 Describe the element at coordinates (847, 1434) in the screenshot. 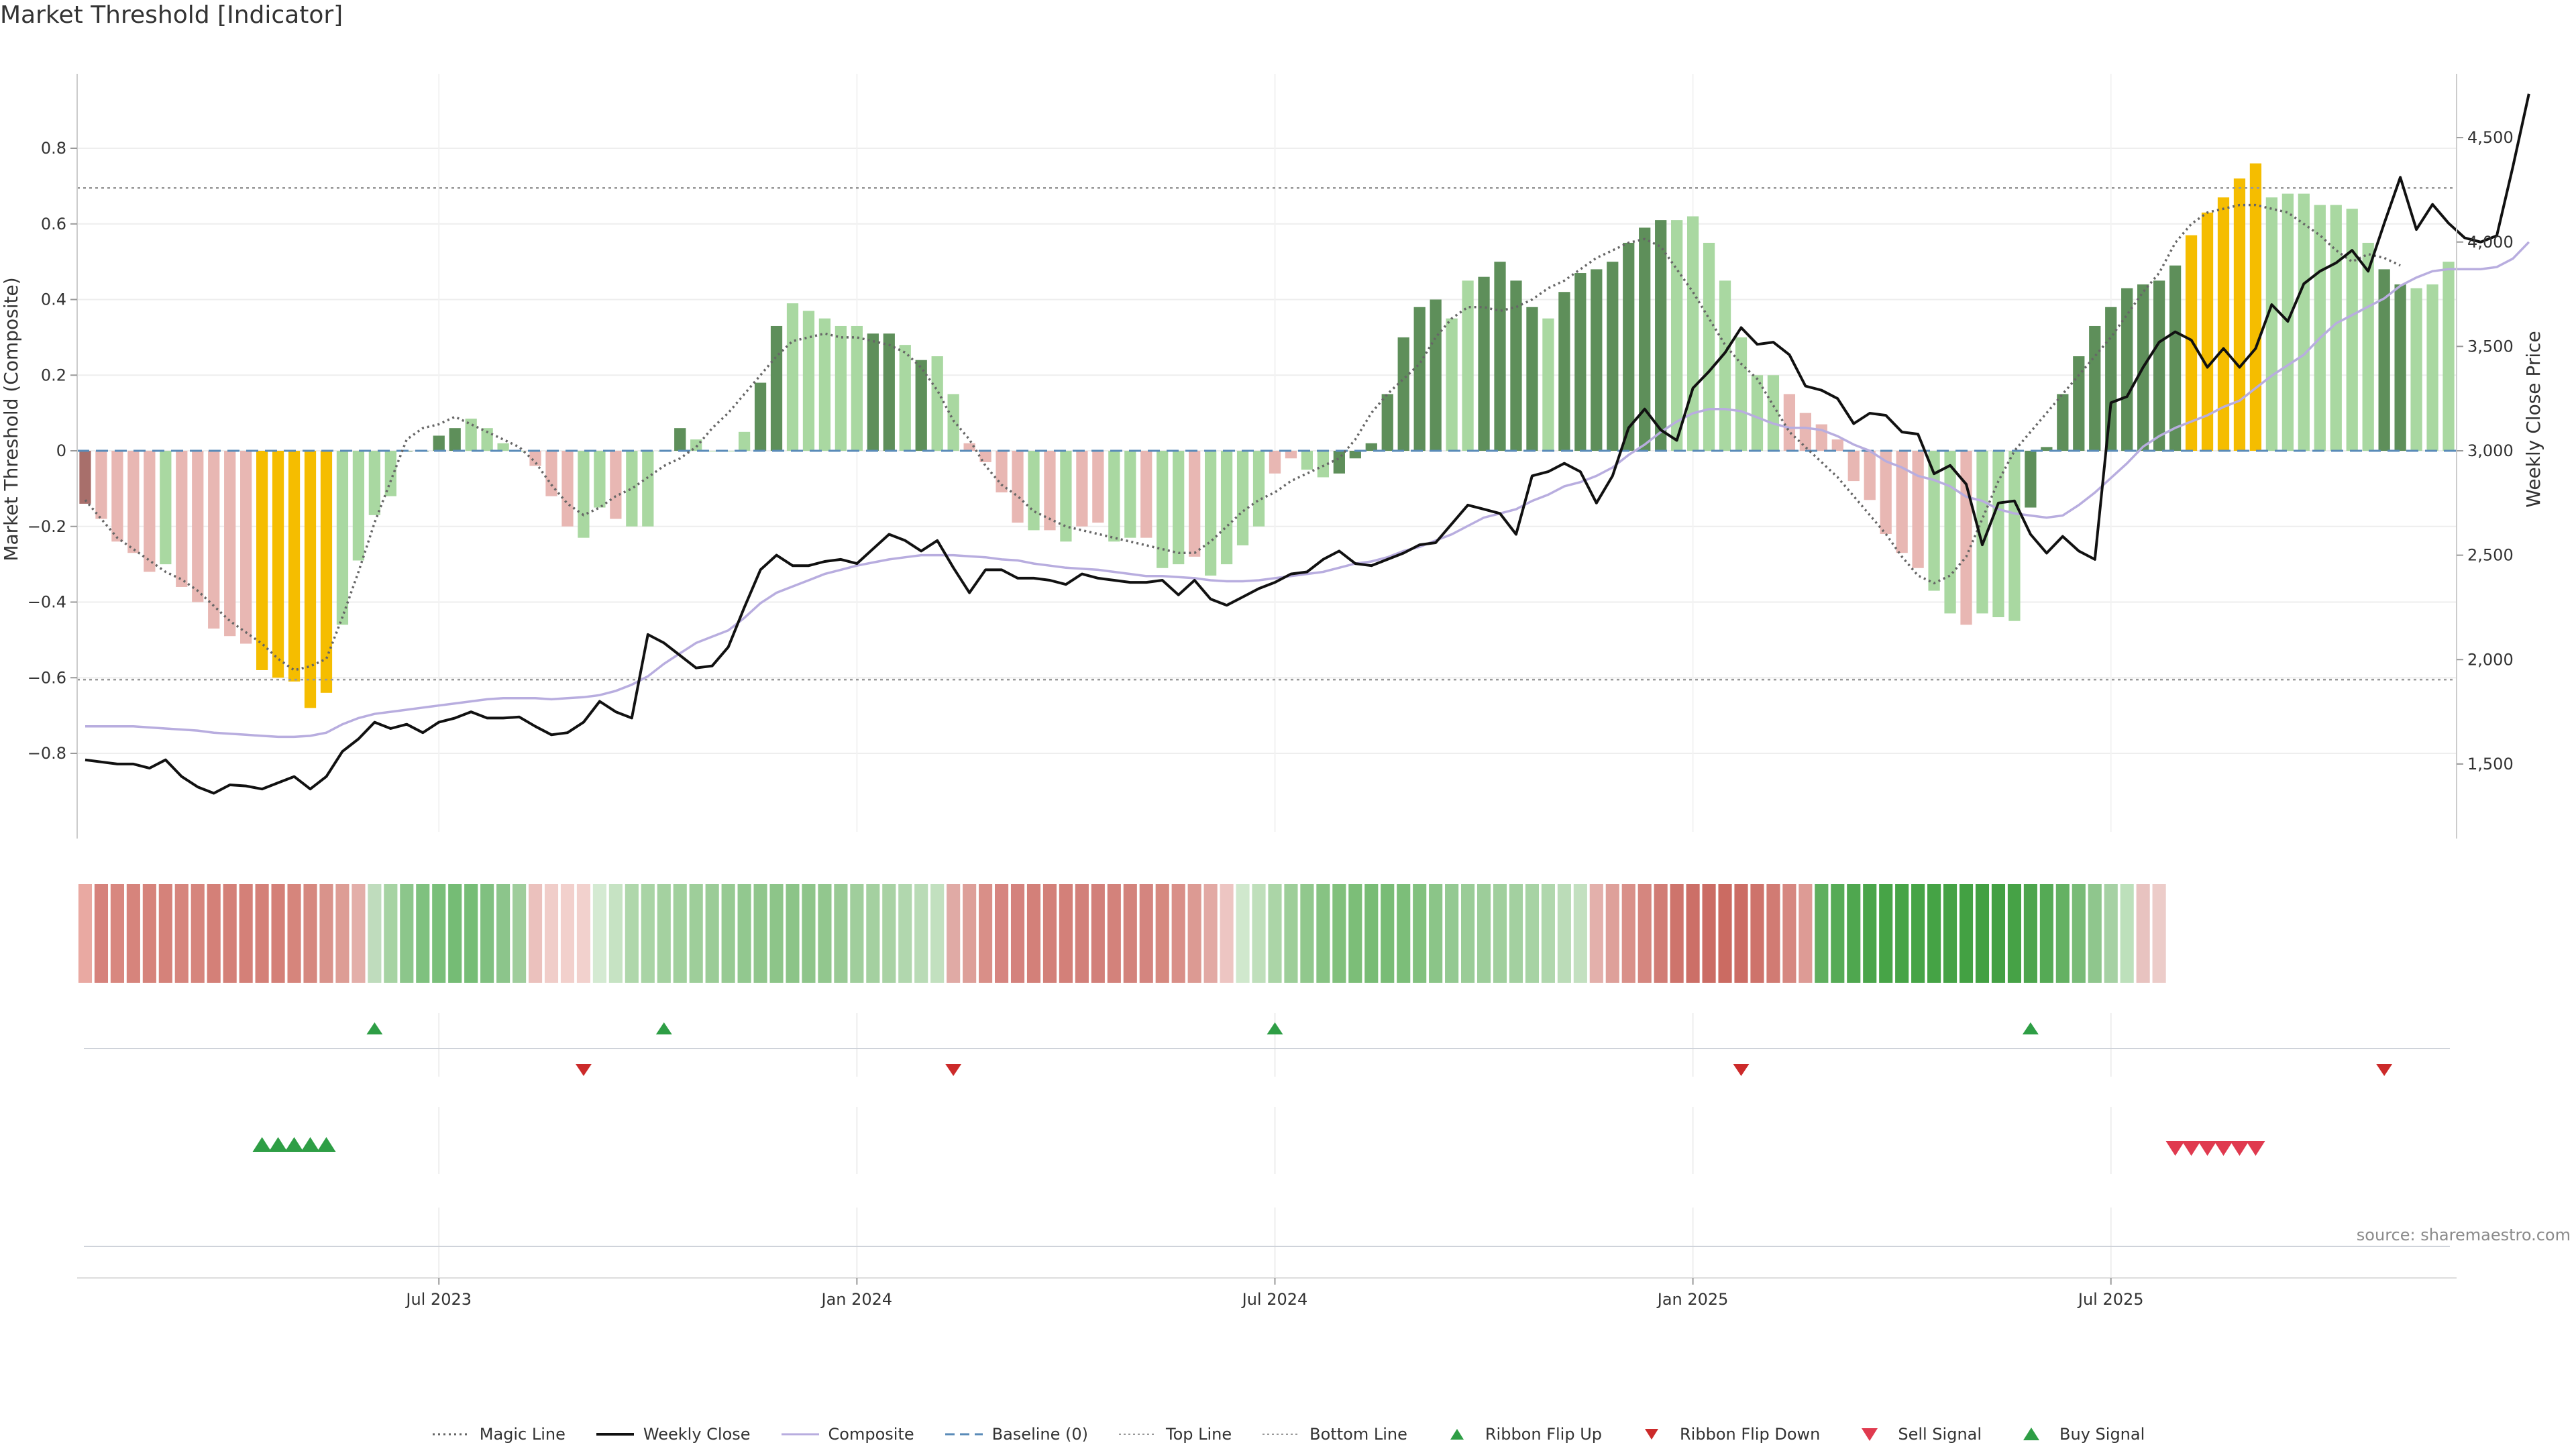

I see `legend-item-composite: Composite` at that location.